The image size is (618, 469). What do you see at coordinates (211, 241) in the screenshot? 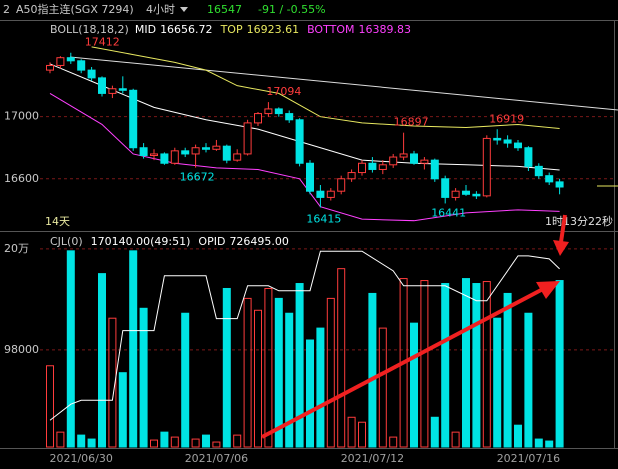
I see `opid-name: OPID` at bounding box center [211, 241].